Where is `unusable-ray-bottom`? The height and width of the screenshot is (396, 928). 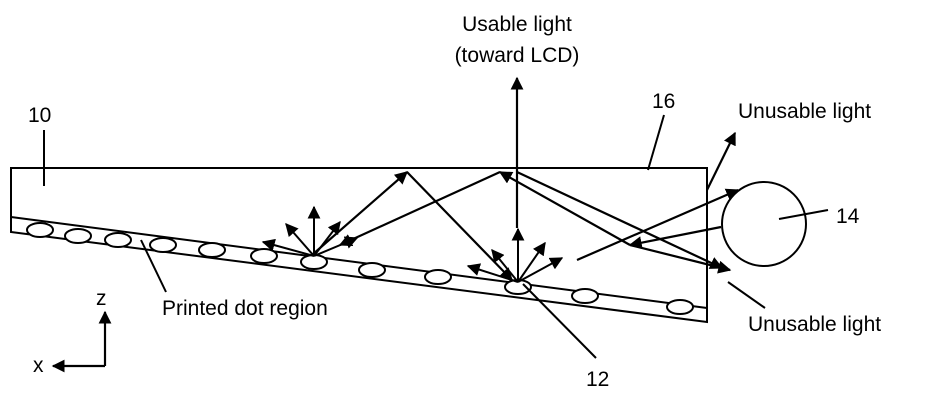
unusable-ray-bottom is located at coordinates (680, 258).